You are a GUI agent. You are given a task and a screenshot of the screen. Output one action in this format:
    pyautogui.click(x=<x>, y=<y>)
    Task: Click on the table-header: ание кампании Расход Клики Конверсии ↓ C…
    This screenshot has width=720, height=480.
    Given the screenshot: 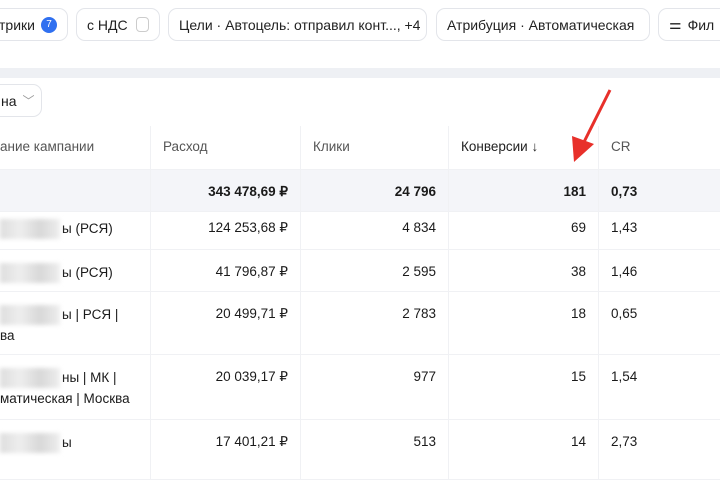 What is the action you would take?
    pyautogui.click(x=360, y=148)
    